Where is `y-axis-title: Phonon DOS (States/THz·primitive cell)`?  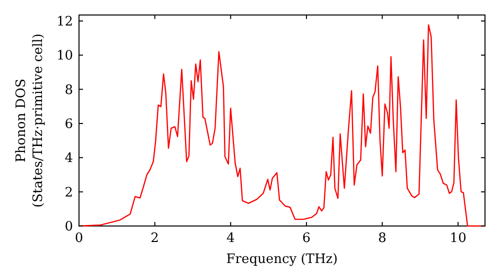
y-axis-title: Phonon DOS (States/THz·primitive cell) is located at coordinates (30, 120).